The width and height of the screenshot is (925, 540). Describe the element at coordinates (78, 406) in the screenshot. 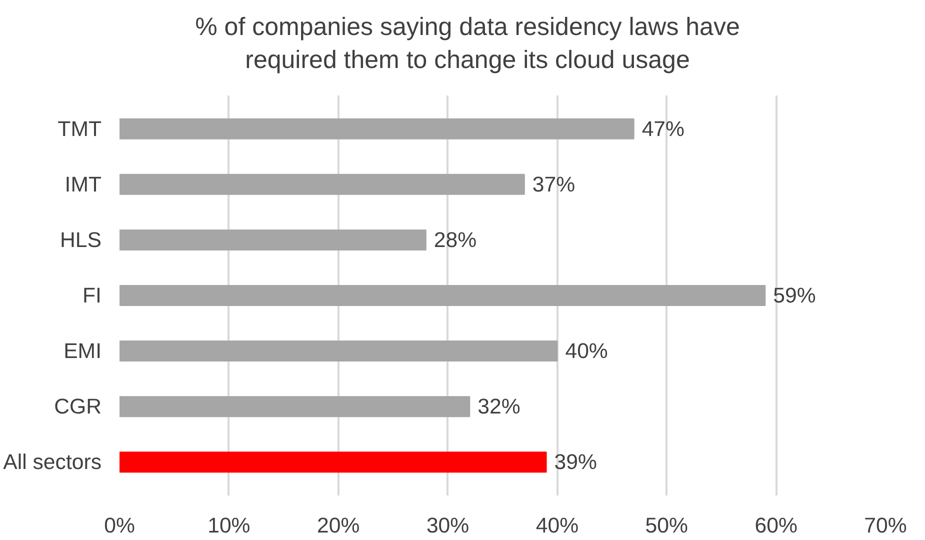

I see `y-tick-label: CGR` at that location.